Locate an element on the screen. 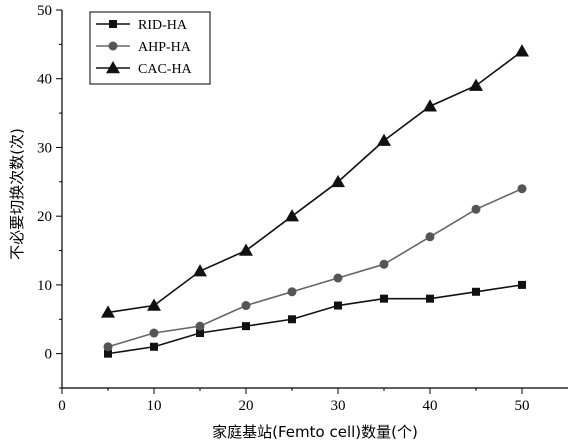  y-tick-label: 20 is located at coordinates (44, 217).